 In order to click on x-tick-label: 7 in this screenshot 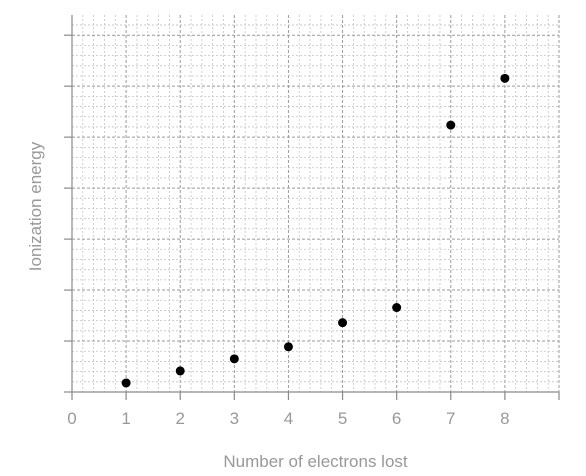, I will do `click(450, 418)`.